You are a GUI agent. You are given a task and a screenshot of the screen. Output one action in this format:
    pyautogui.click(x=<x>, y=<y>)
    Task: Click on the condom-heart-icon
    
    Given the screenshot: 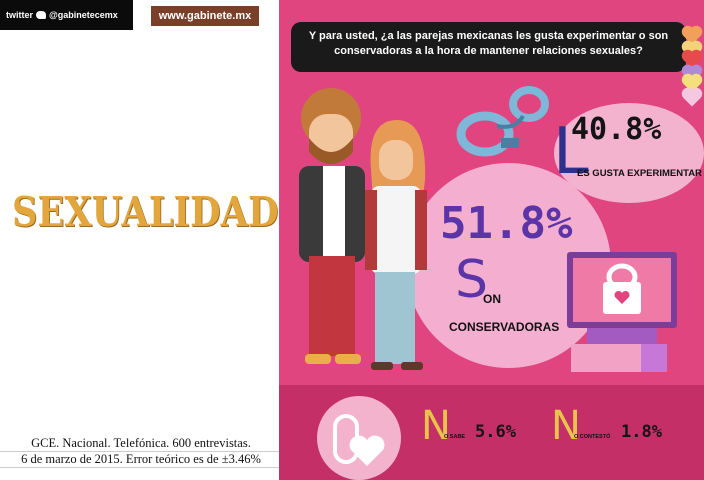 What is the action you would take?
    pyautogui.click(x=359, y=438)
    